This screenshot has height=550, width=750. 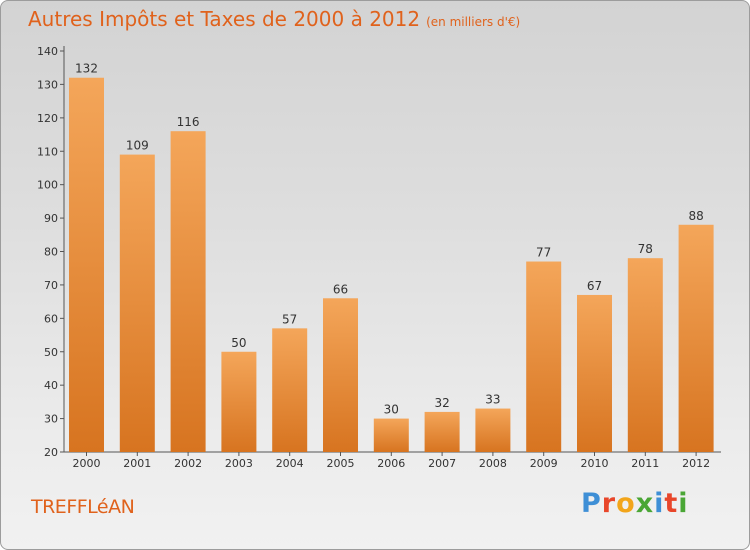 I want to click on data-label: 132, so click(x=86, y=69).